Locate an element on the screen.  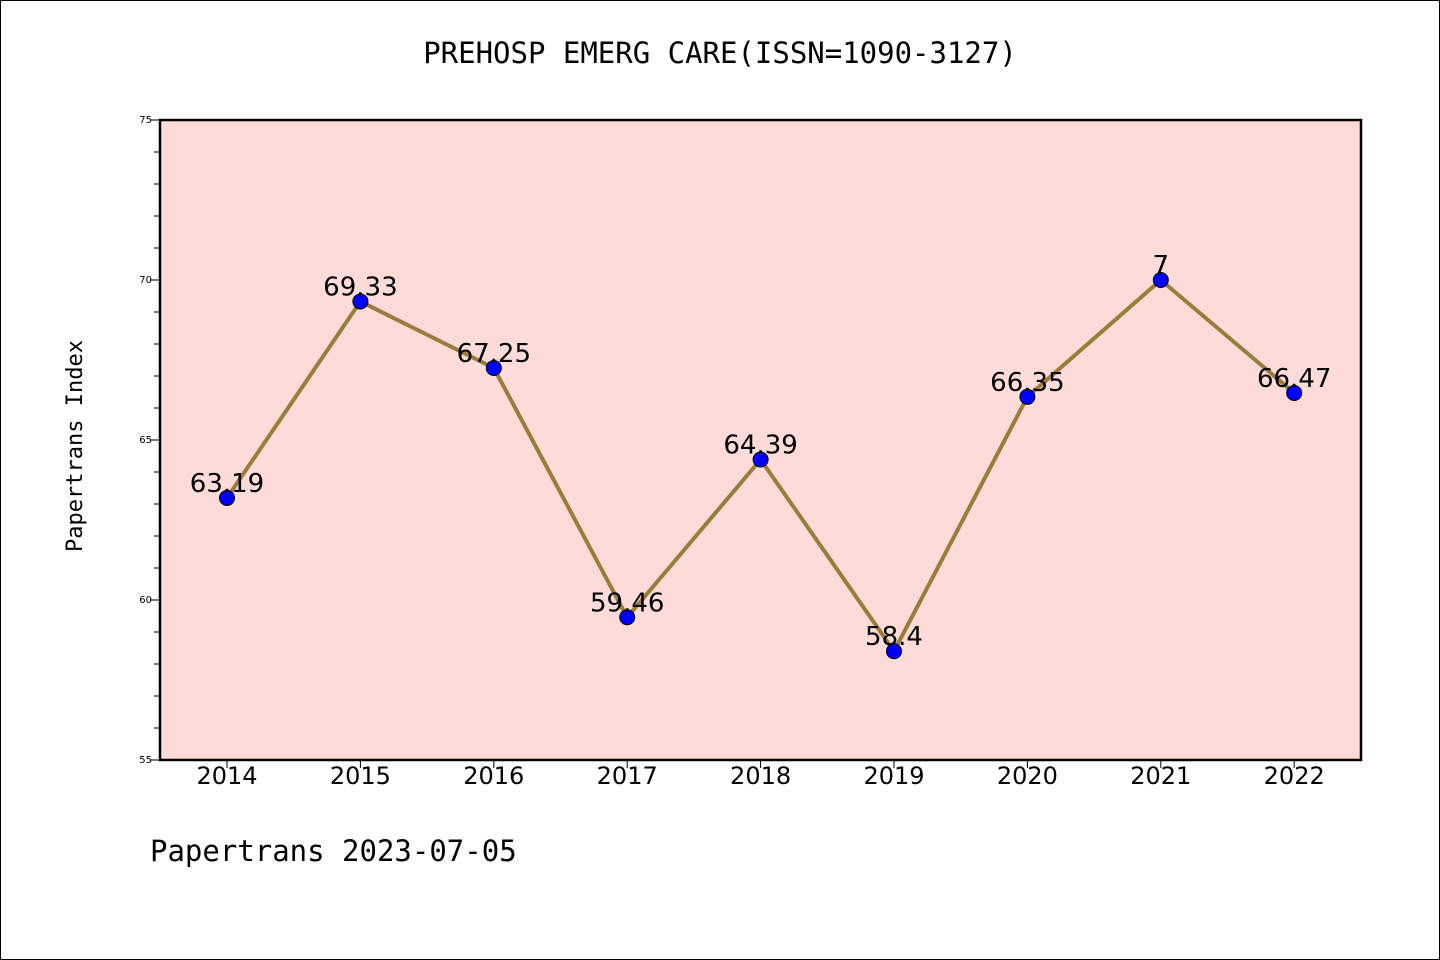
data-label: 67.25 is located at coordinates (494, 354).